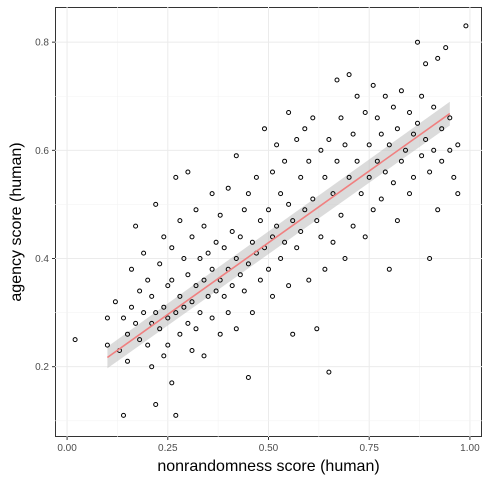 The height and width of the screenshot is (477, 482). I want to click on y-tick-label: 0.8, so click(42, 43).